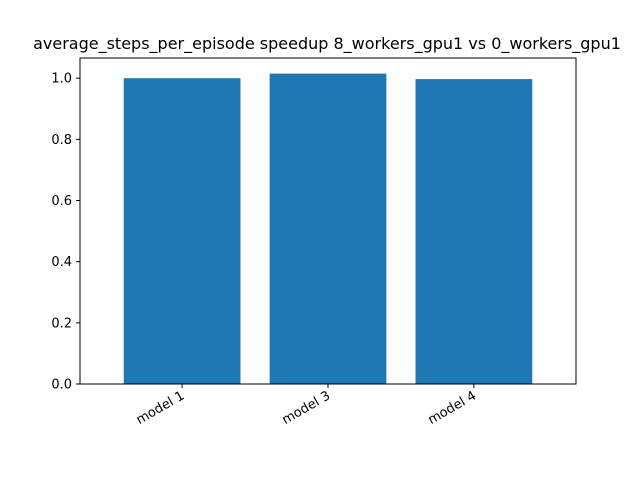 This screenshot has height=480, width=640. What do you see at coordinates (65, 232) in the screenshot?
I see `y-axis: 0.0 0.2 0.4 0.6 0.8 1.0` at bounding box center [65, 232].